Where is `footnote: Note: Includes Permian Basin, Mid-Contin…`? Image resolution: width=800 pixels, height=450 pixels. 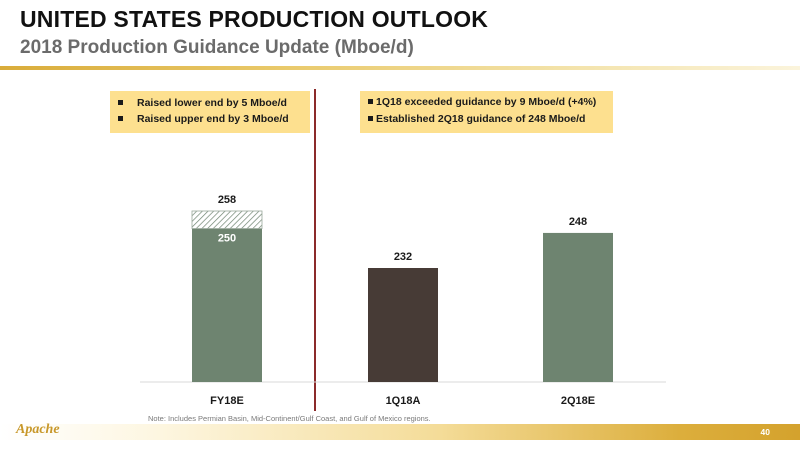
footnote: Note: Includes Permian Basin, Mid-Contin… is located at coordinates (289, 418).